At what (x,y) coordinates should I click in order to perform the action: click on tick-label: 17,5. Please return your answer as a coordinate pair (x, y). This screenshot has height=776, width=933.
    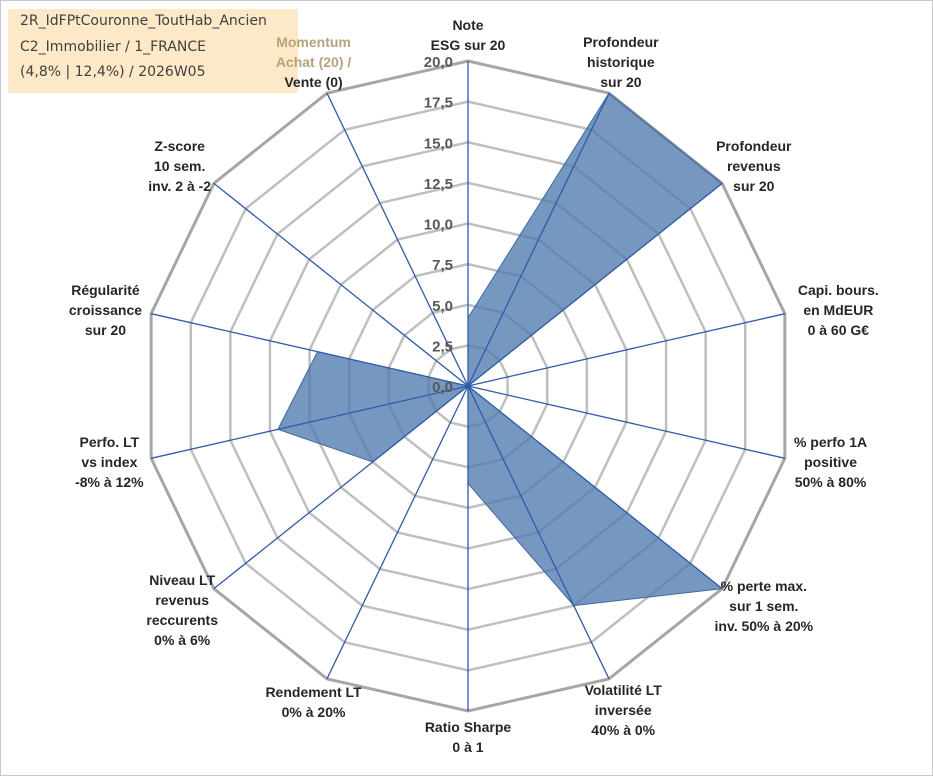
    Looking at the image, I should click on (438, 103).